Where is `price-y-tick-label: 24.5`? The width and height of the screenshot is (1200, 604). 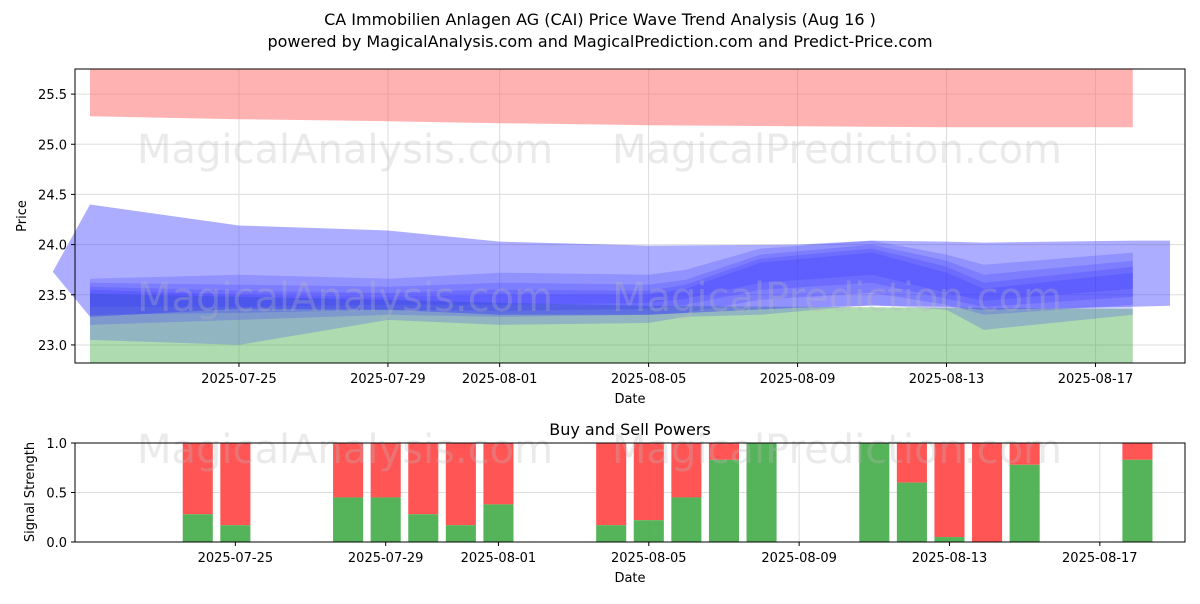 price-y-tick-label: 24.5 is located at coordinates (52, 195).